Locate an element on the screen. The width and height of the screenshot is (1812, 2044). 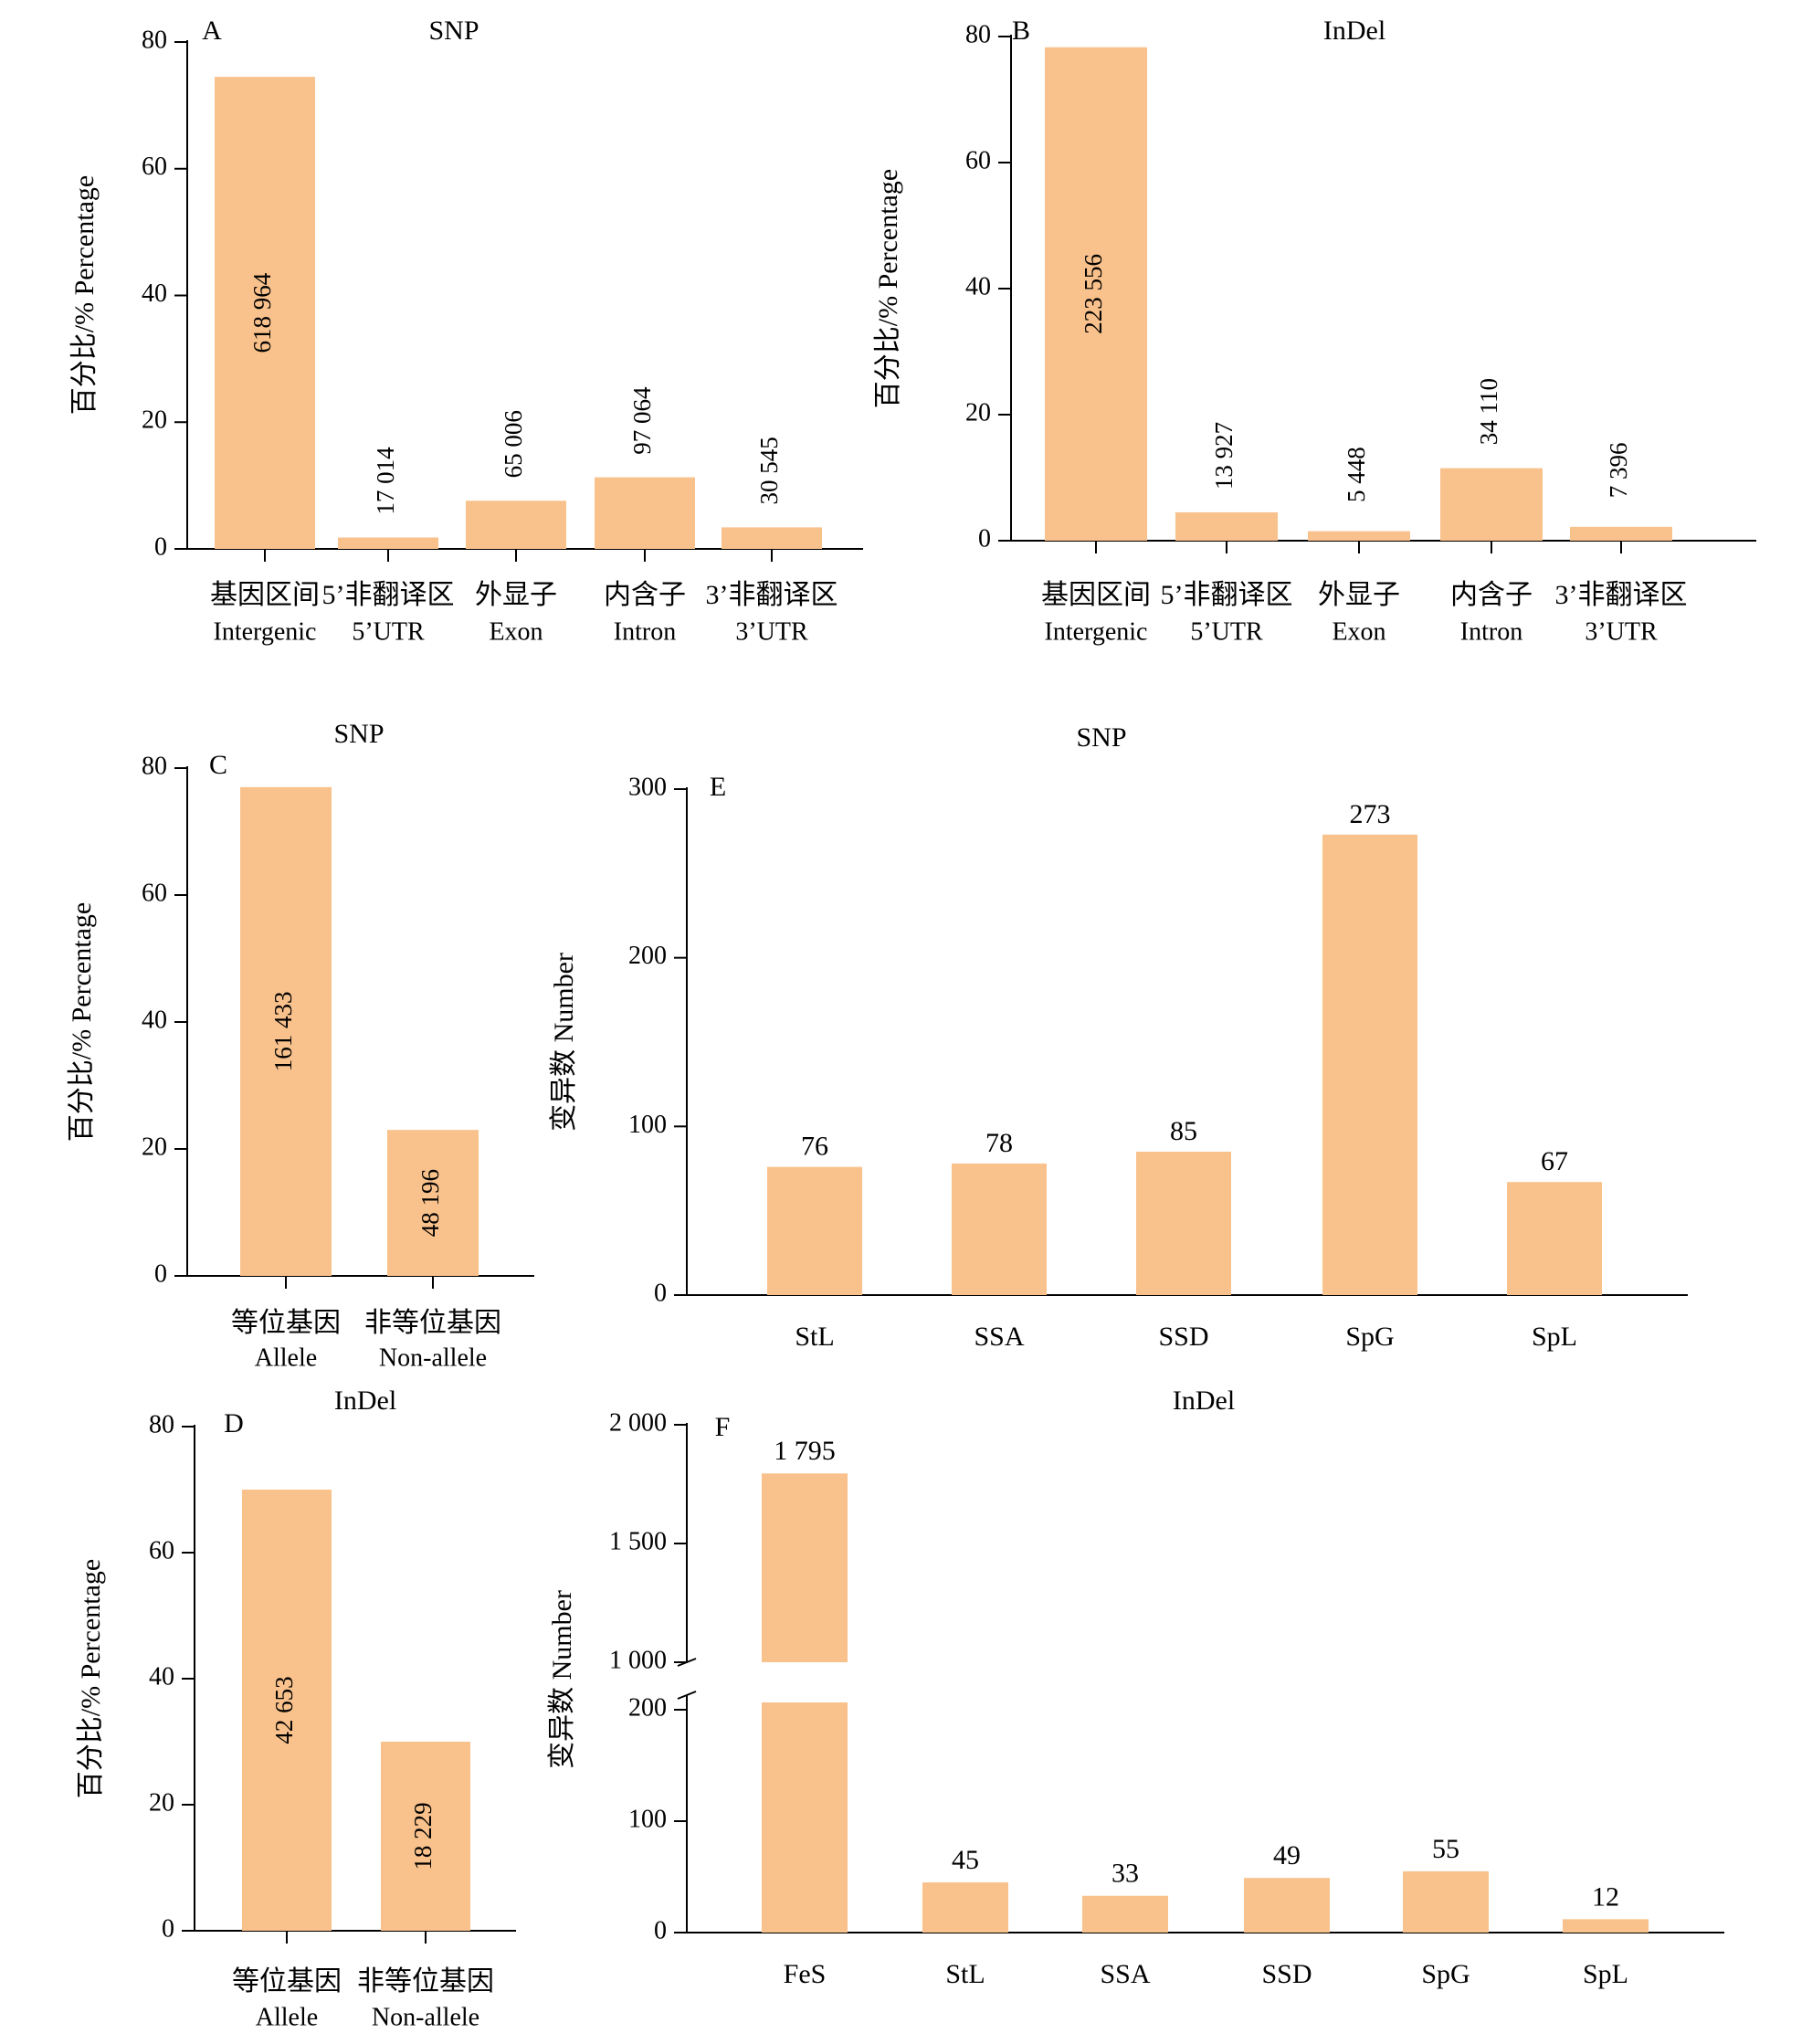
y-axis-label: 变异数 Number is located at coordinates (564, 1042).